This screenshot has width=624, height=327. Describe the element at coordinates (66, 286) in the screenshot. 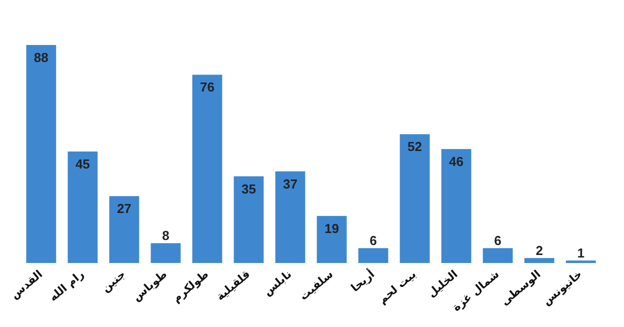

I see `x-tick-label: رام الله` at that location.